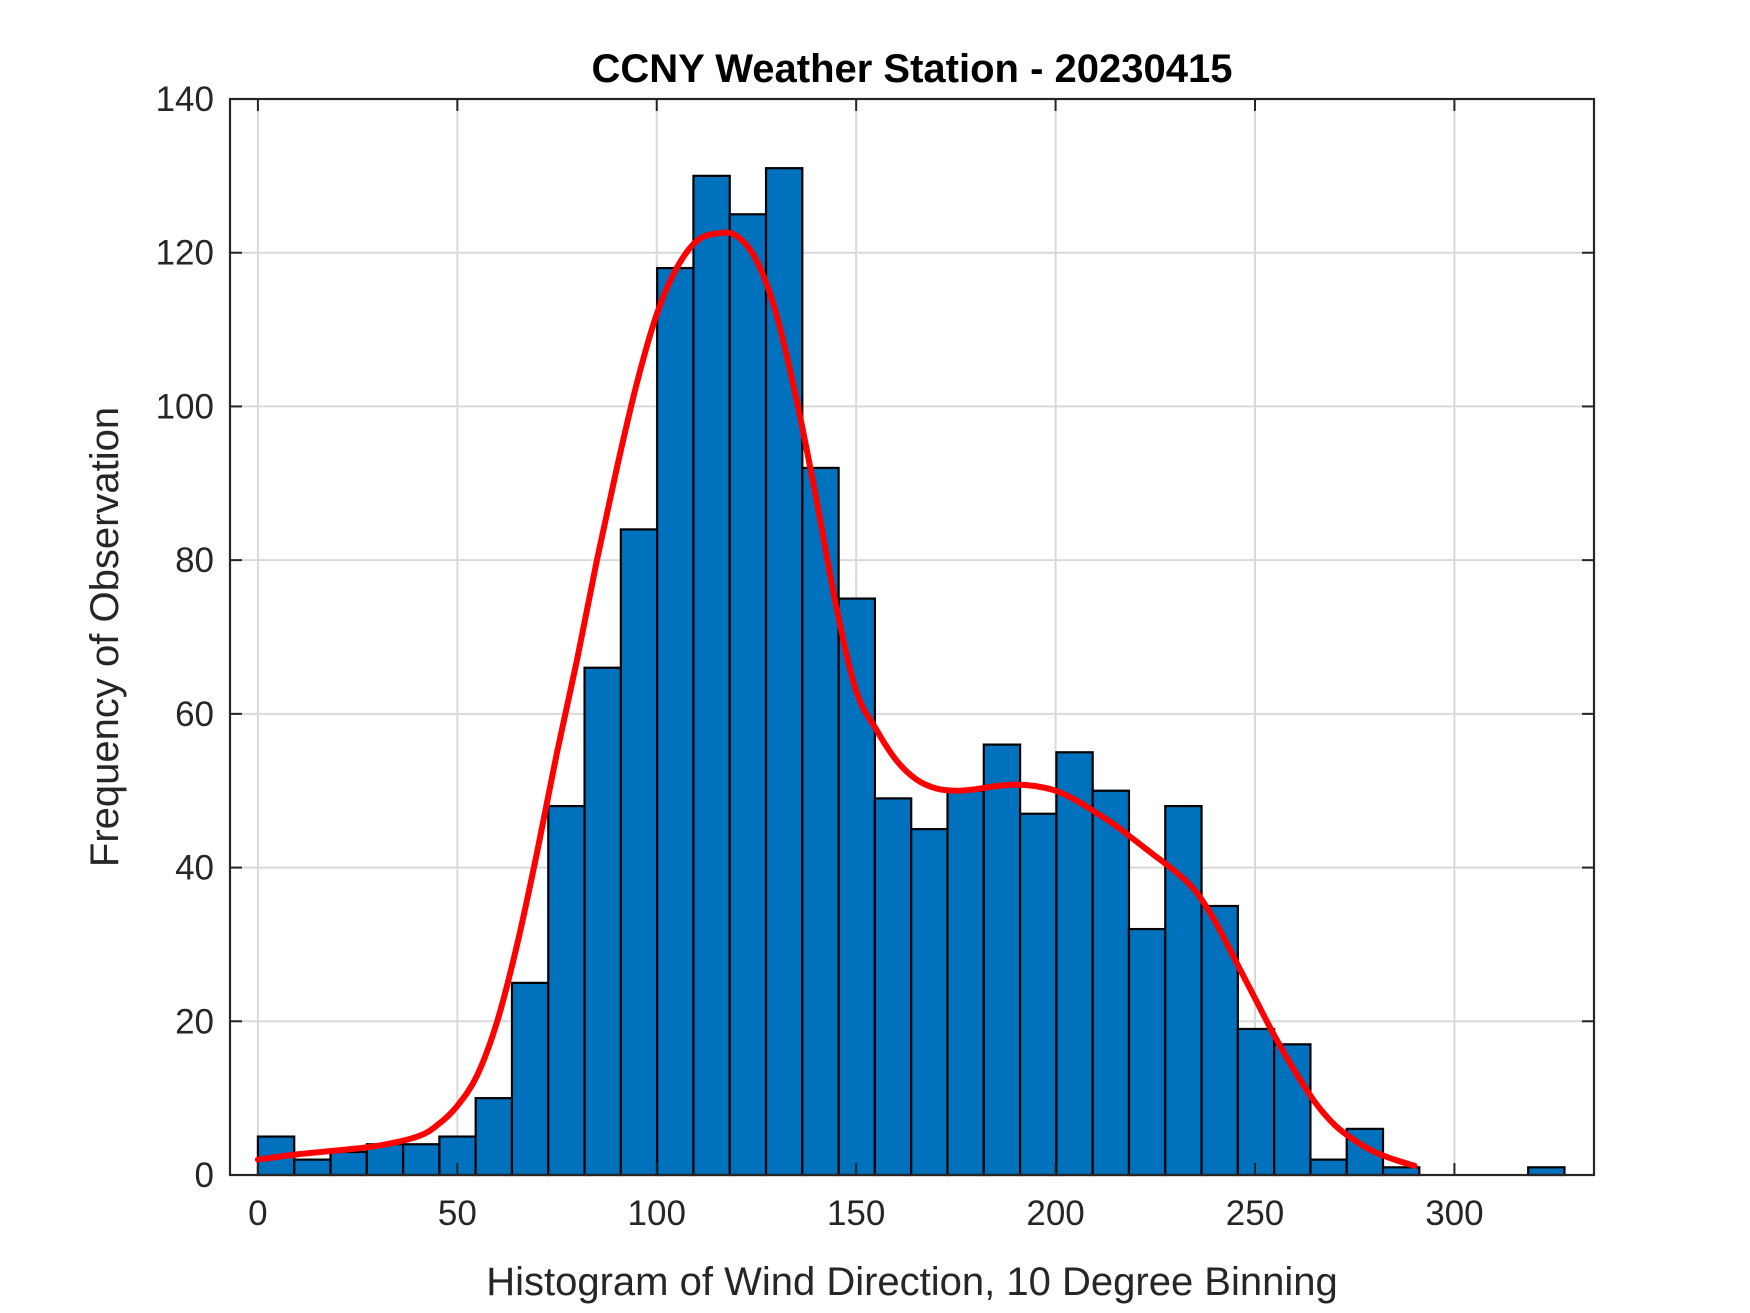  Describe the element at coordinates (912, 69) in the screenshot. I see `chart-title: CCNY Weather Station - 20230415` at that location.